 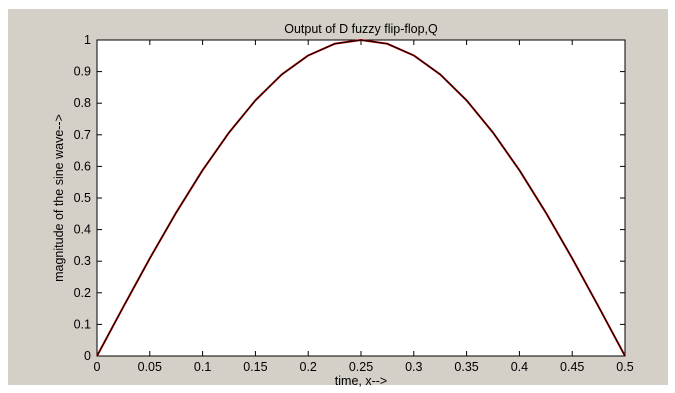 I want to click on x-tick-label: 0, so click(x=97, y=367).